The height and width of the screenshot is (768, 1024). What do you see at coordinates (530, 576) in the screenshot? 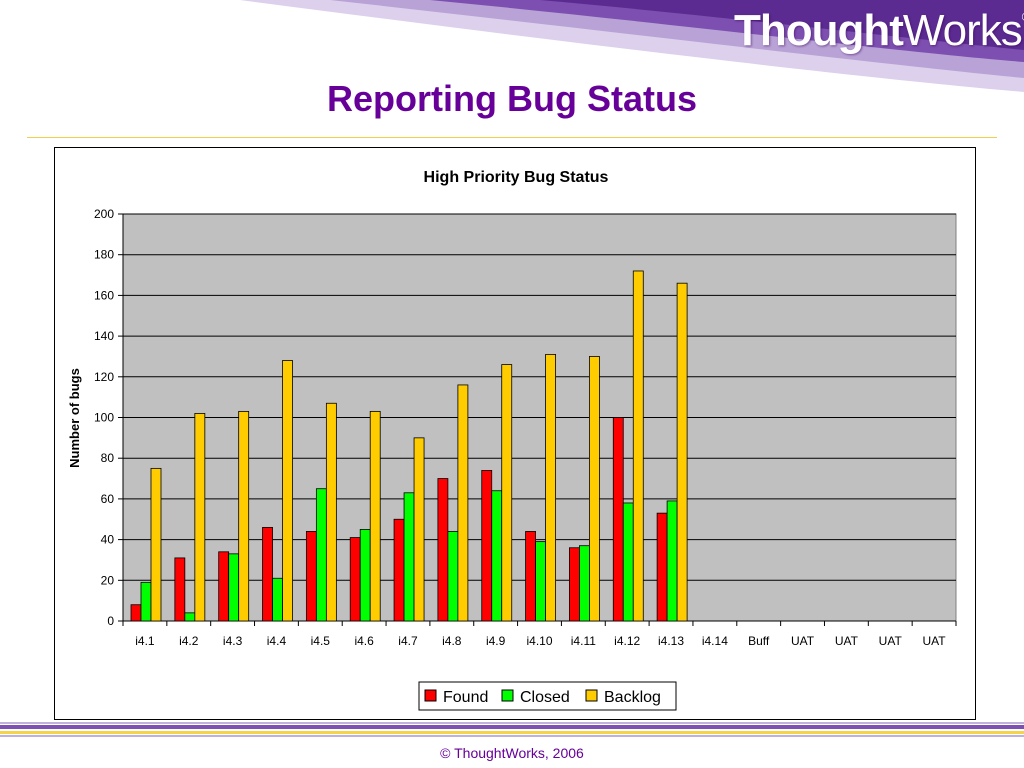
I see `bar-found-i4.10` at bounding box center [530, 576].